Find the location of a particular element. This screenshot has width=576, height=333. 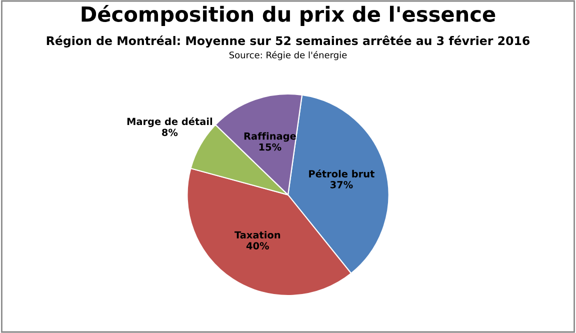

source-note: Source: Régie de l'énergie is located at coordinates (288, 55).